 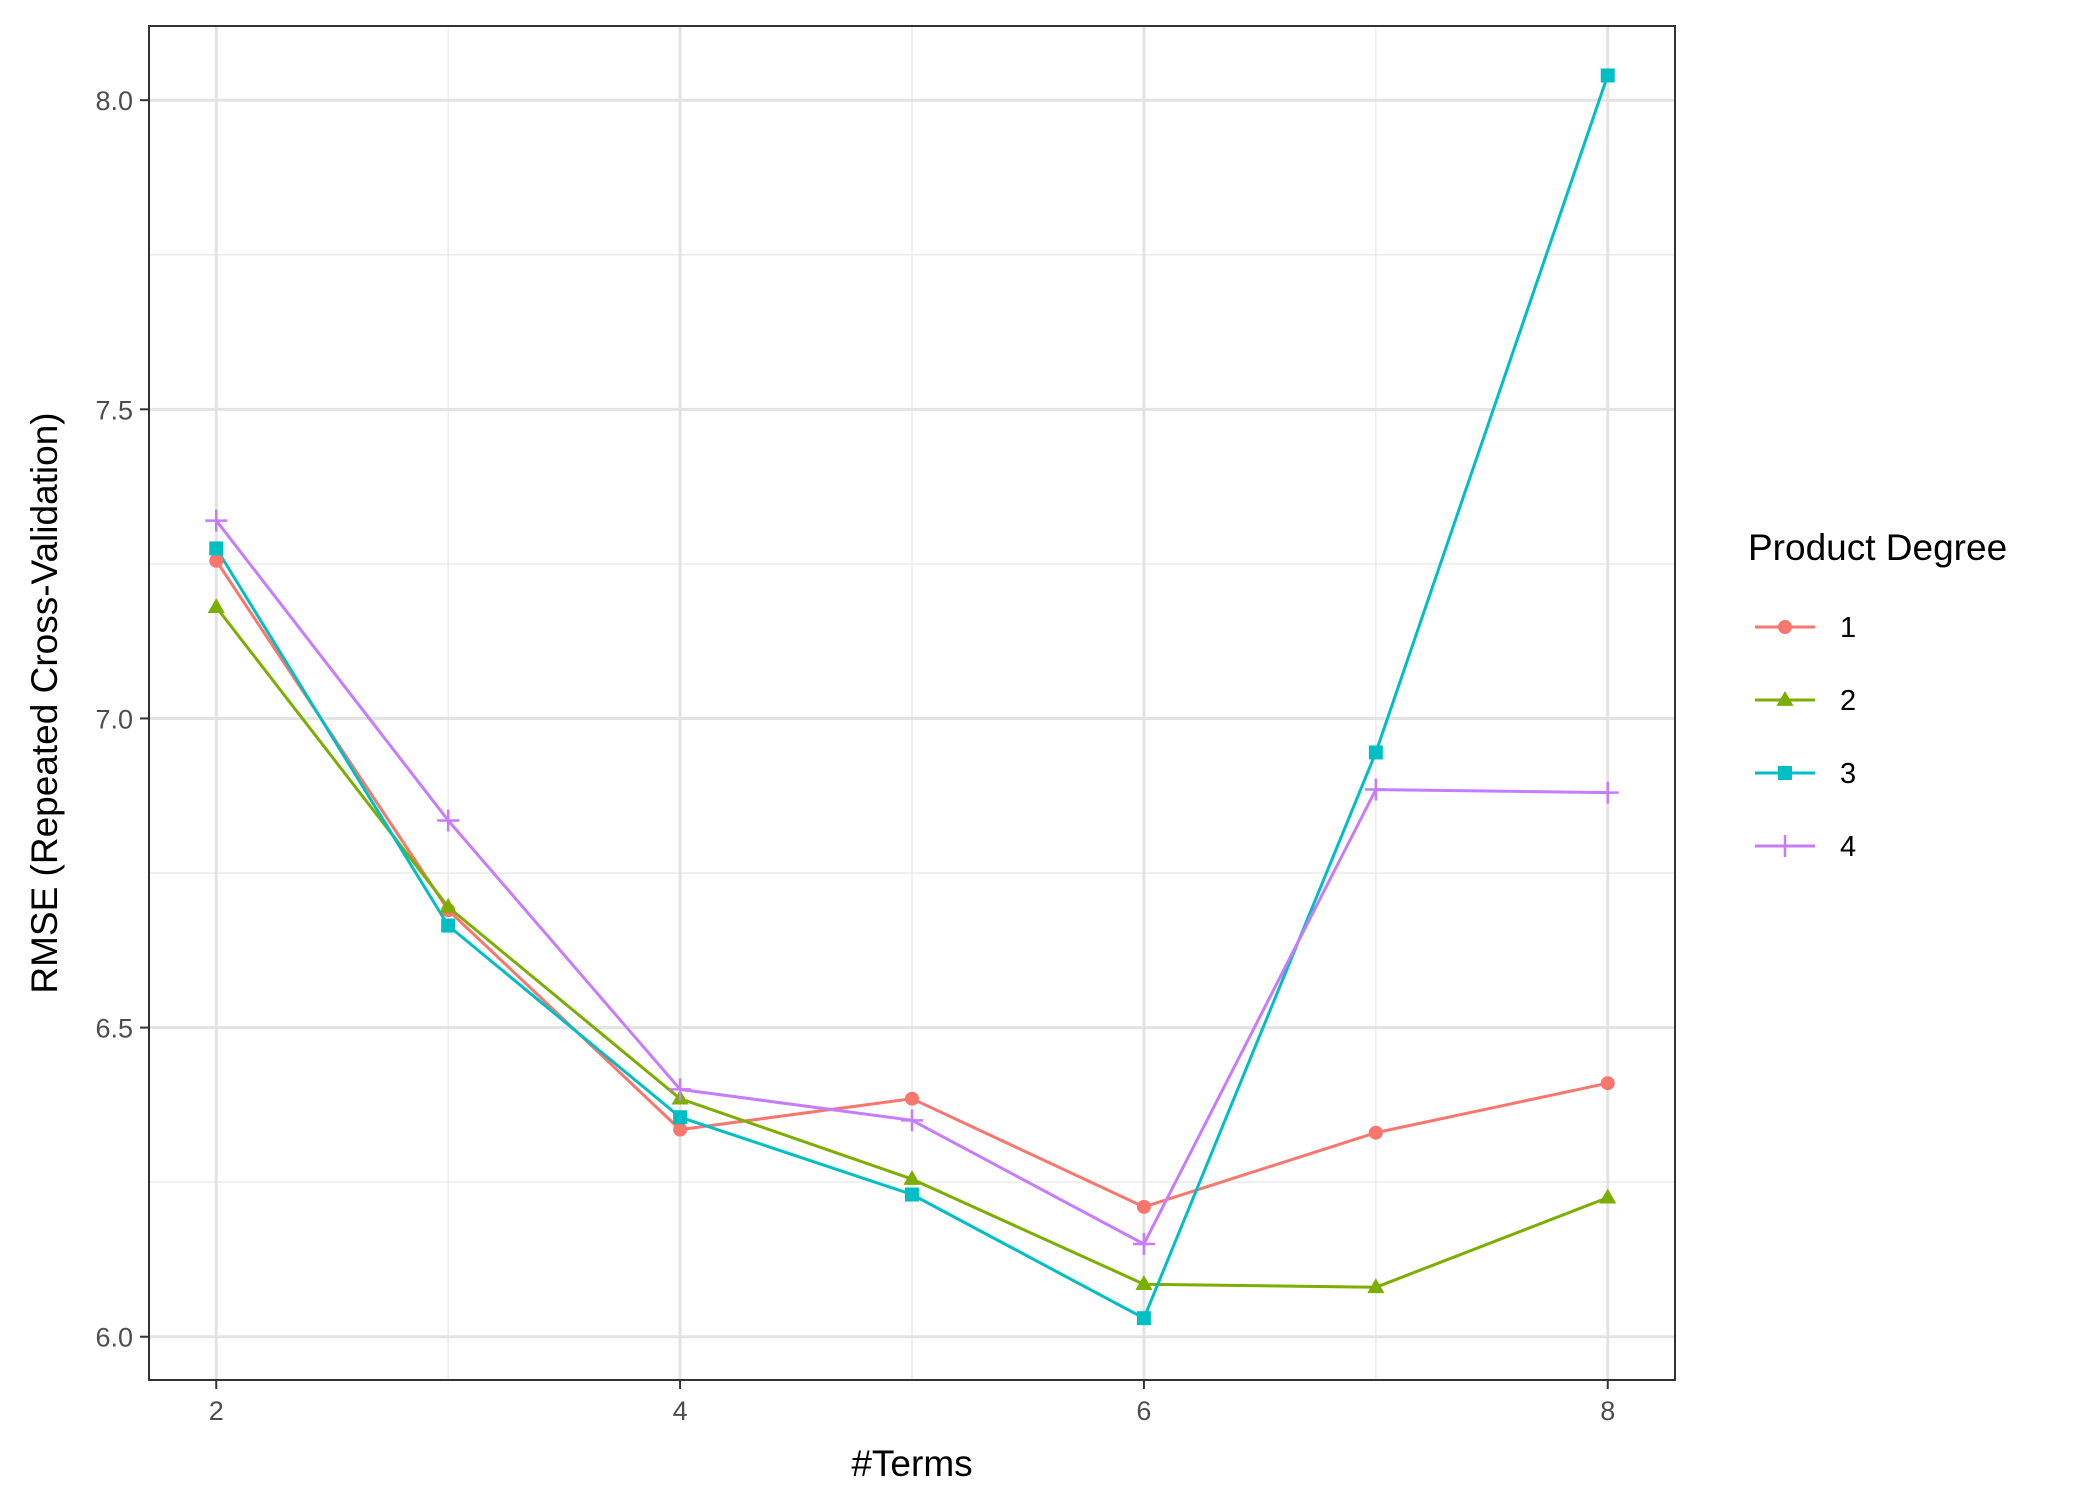 What do you see at coordinates (114, 101) in the screenshot?
I see `y-tick-label: 8.0` at bounding box center [114, 101].